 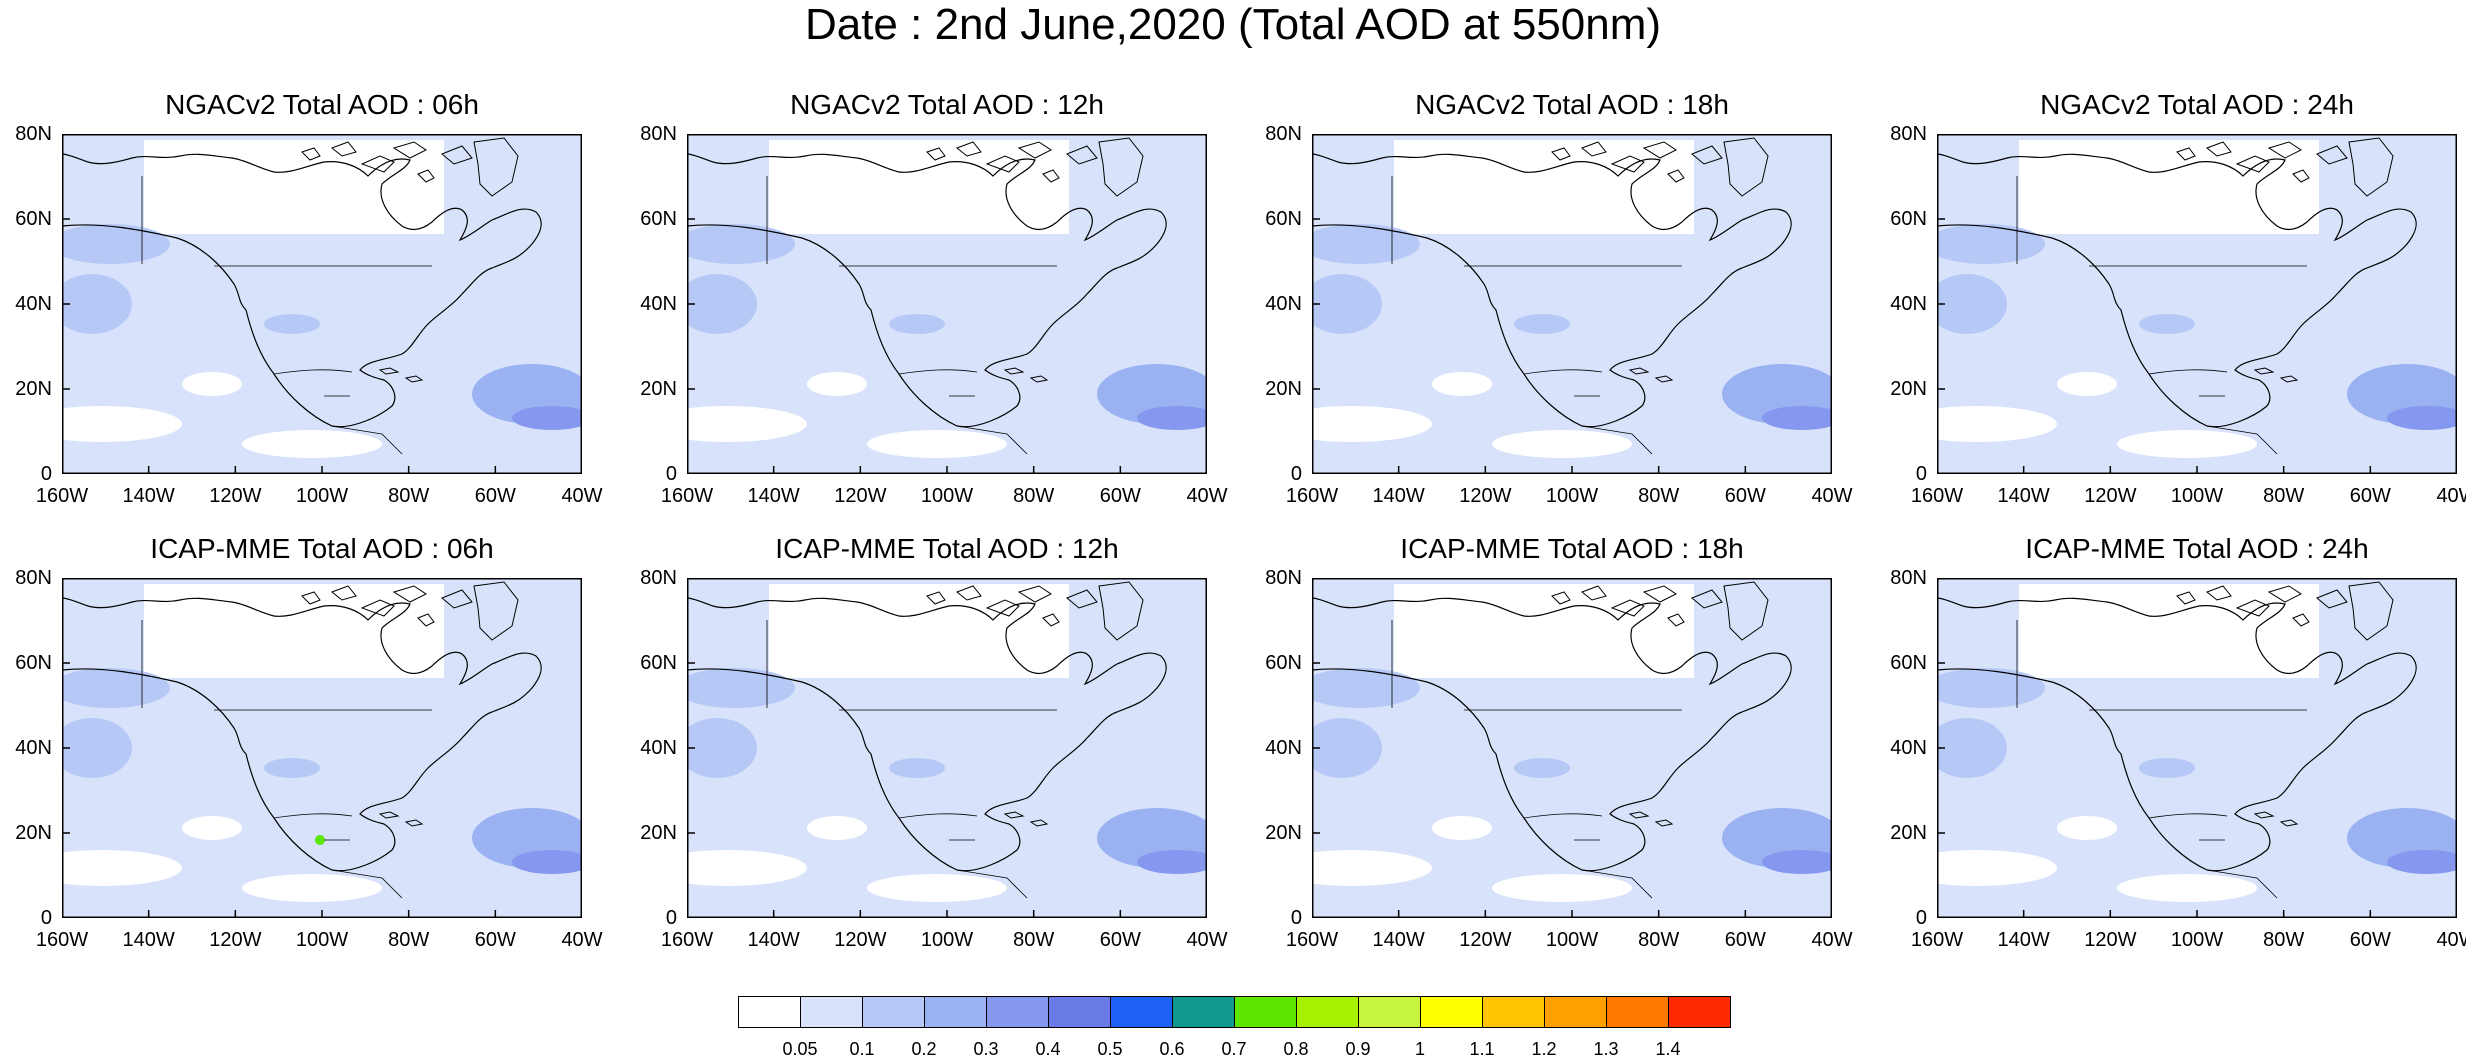 What do you see at coordinates (1659, 496) in the screenshot?
I see `longitude-label: 80W` at bounding box center [1659, 496].